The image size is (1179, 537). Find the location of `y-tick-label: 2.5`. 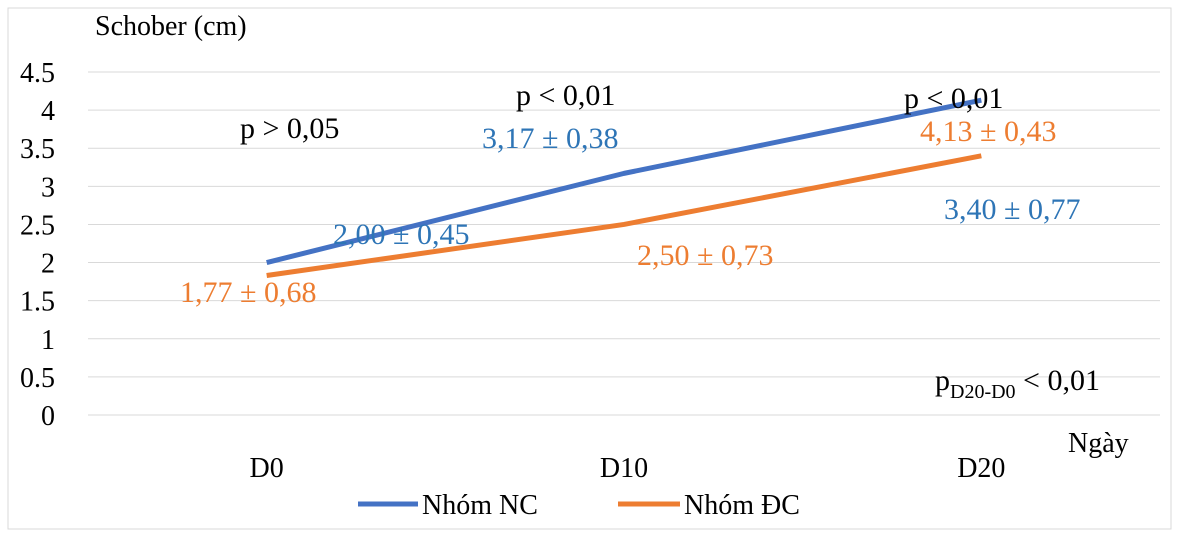

y-tick-label: 2.5 is located at coordinates (37, 225).